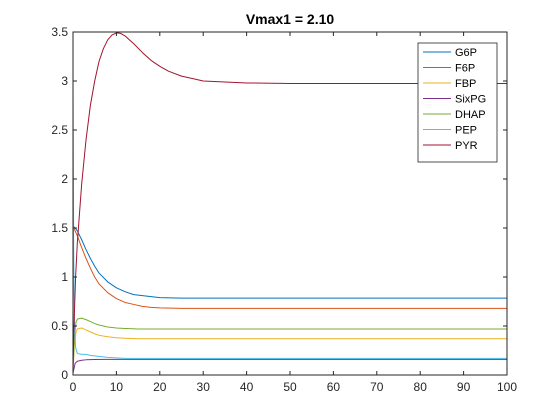 This screenshot has width=560, height=420. I want to click on x-tick-label: 50, so click(290, 387).